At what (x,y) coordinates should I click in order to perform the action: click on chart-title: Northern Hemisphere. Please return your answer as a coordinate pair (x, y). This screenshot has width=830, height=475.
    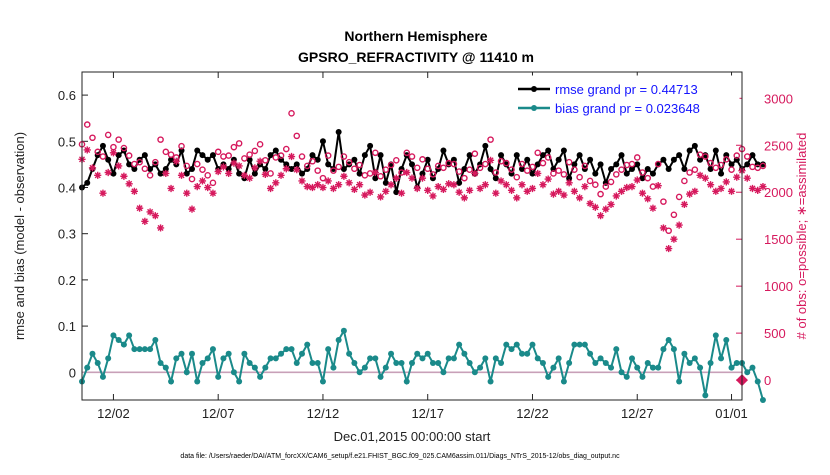
    Looking at the image, I should click on (415, 36).